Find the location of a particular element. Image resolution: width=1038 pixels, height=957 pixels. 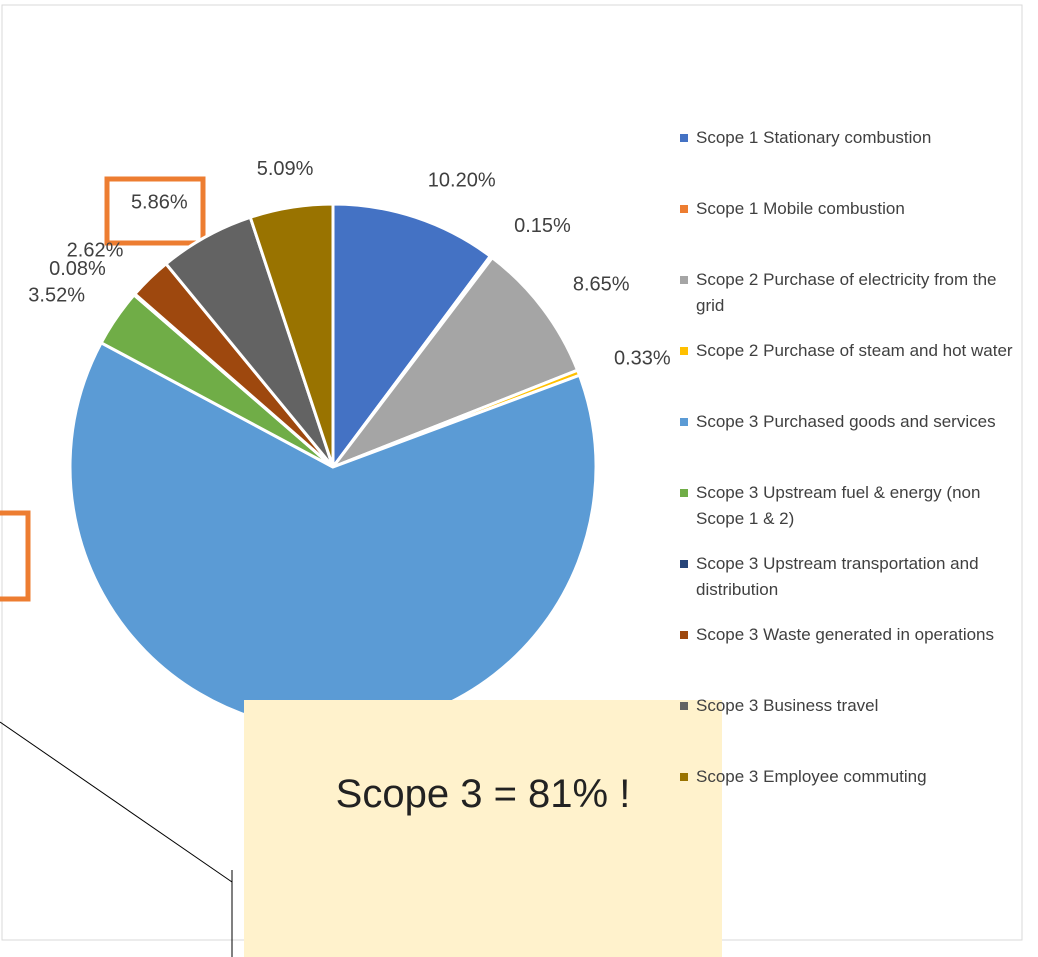

data-label: 2.62% is located at coordinates (95, 250).